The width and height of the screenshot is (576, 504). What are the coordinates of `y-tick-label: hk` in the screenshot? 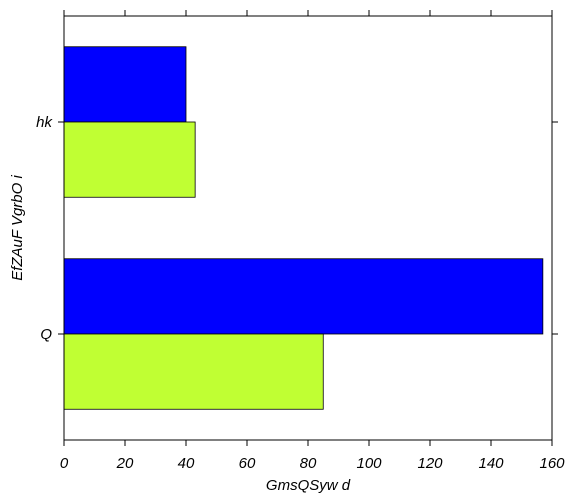 It's located at (44, 122).